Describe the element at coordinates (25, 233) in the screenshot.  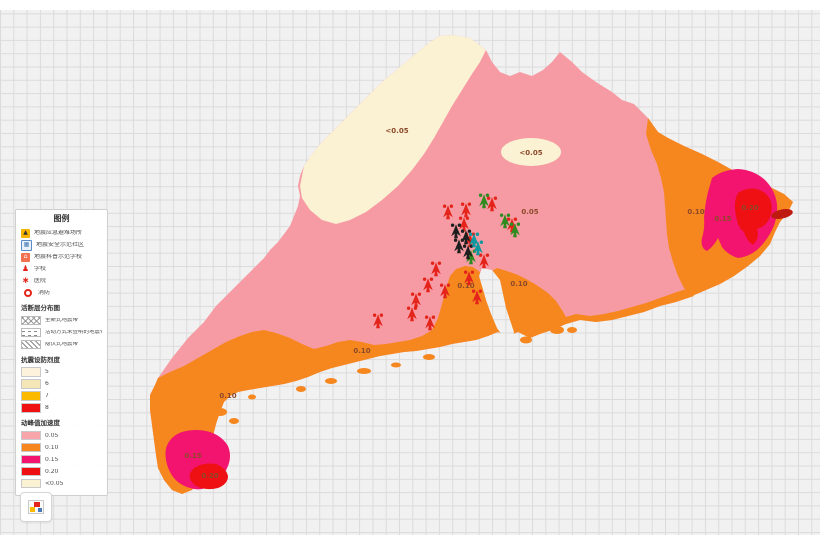
I see `shelter-icon: ▲` at that location.